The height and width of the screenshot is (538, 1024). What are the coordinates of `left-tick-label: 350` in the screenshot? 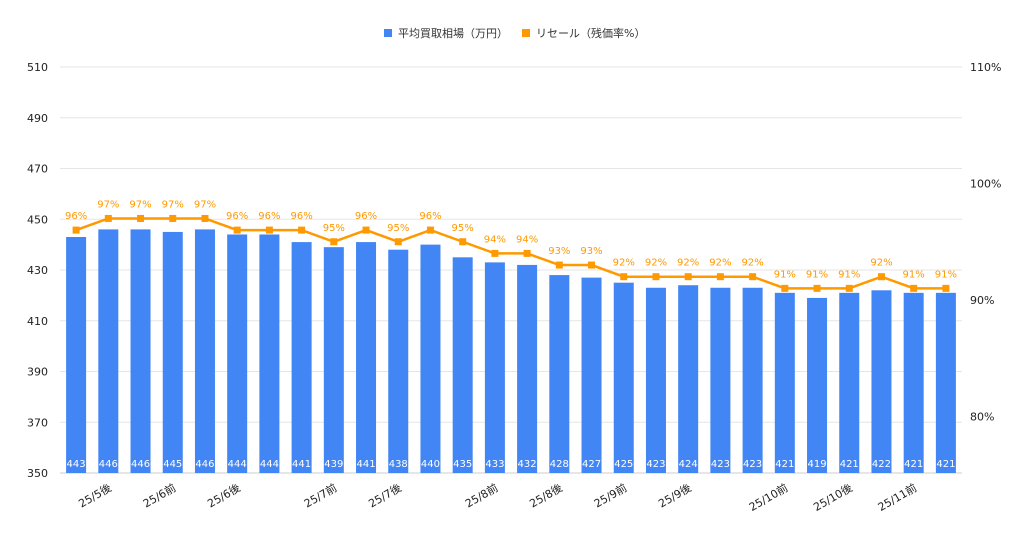 It's located at (37, 473).